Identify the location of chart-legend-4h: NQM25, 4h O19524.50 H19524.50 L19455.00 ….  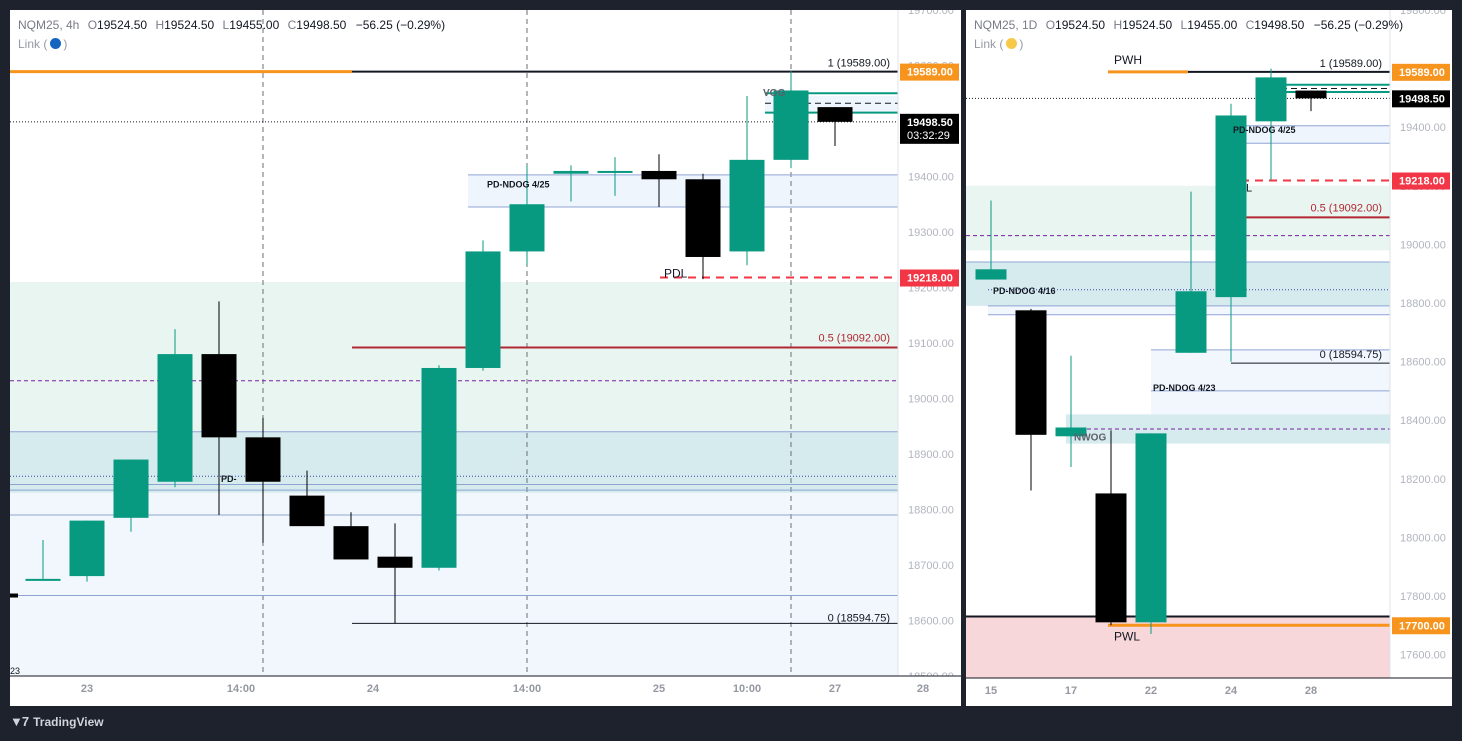
(231, 34).